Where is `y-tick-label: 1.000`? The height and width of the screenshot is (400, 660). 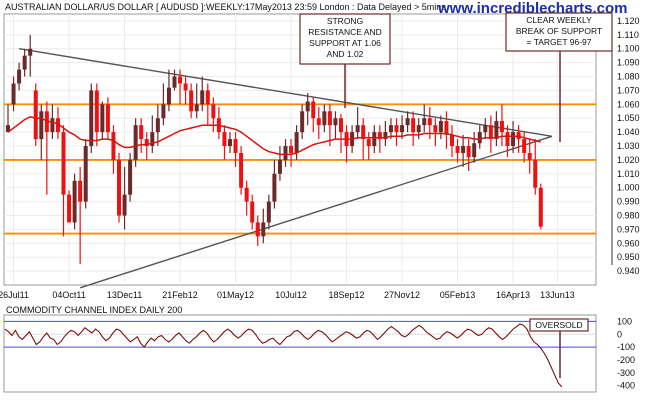
y-tick-label: 1.000 is located at coordinates (628, 188).